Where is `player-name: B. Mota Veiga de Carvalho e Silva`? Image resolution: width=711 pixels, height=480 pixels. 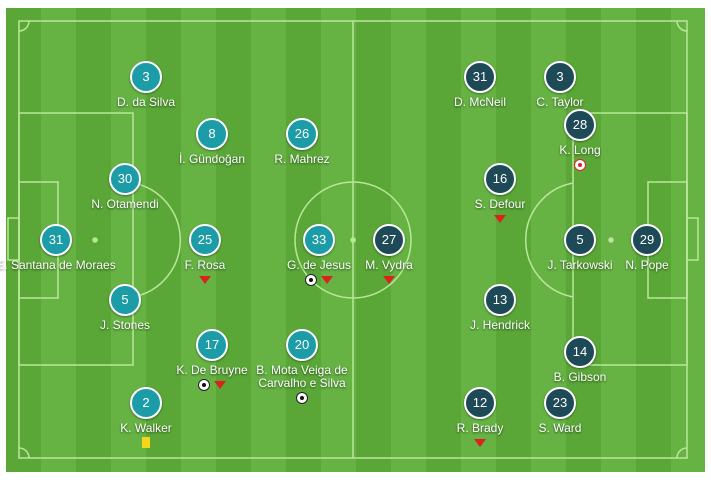
player-name: B. Mota Veiga de Carvalho e Silva is located at coordinates (302, 376).